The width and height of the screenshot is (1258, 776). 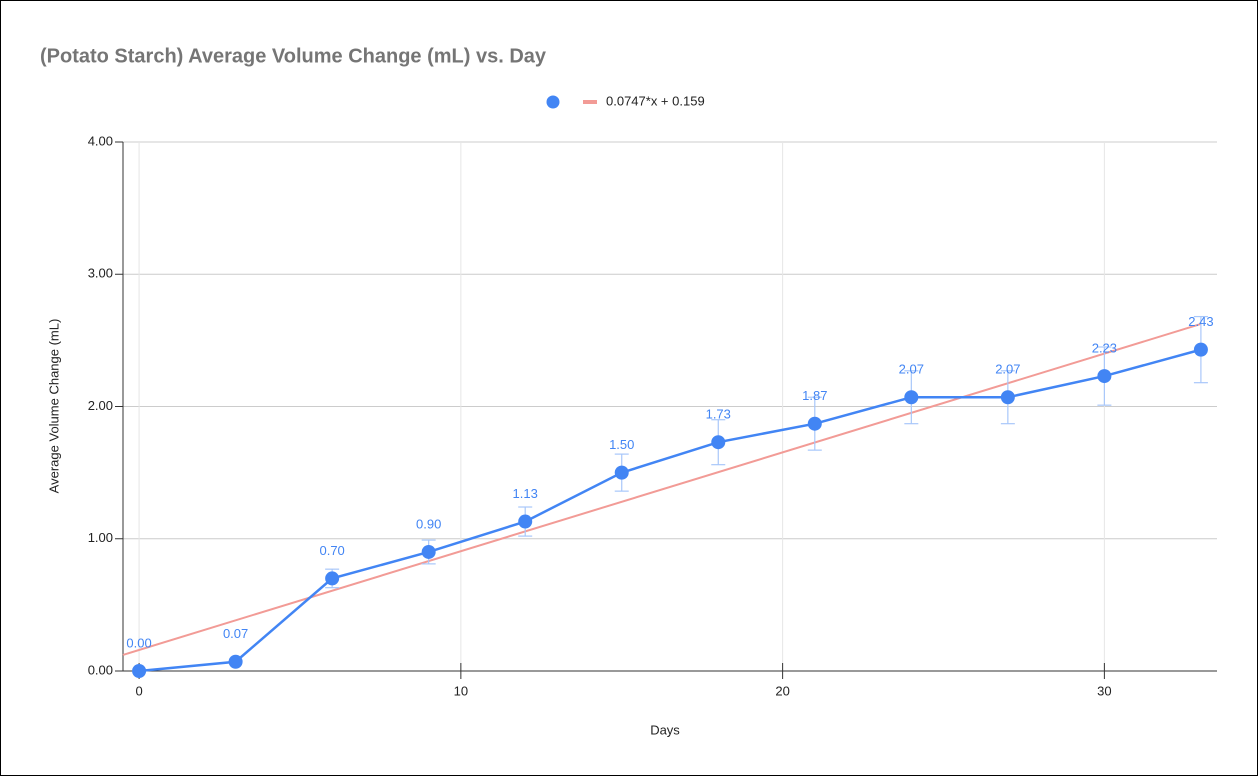 What do you see at coordinates (100, 140) in the screenshot?
I see `y-tick-label: 4.00` at bounding box center [100, 140].